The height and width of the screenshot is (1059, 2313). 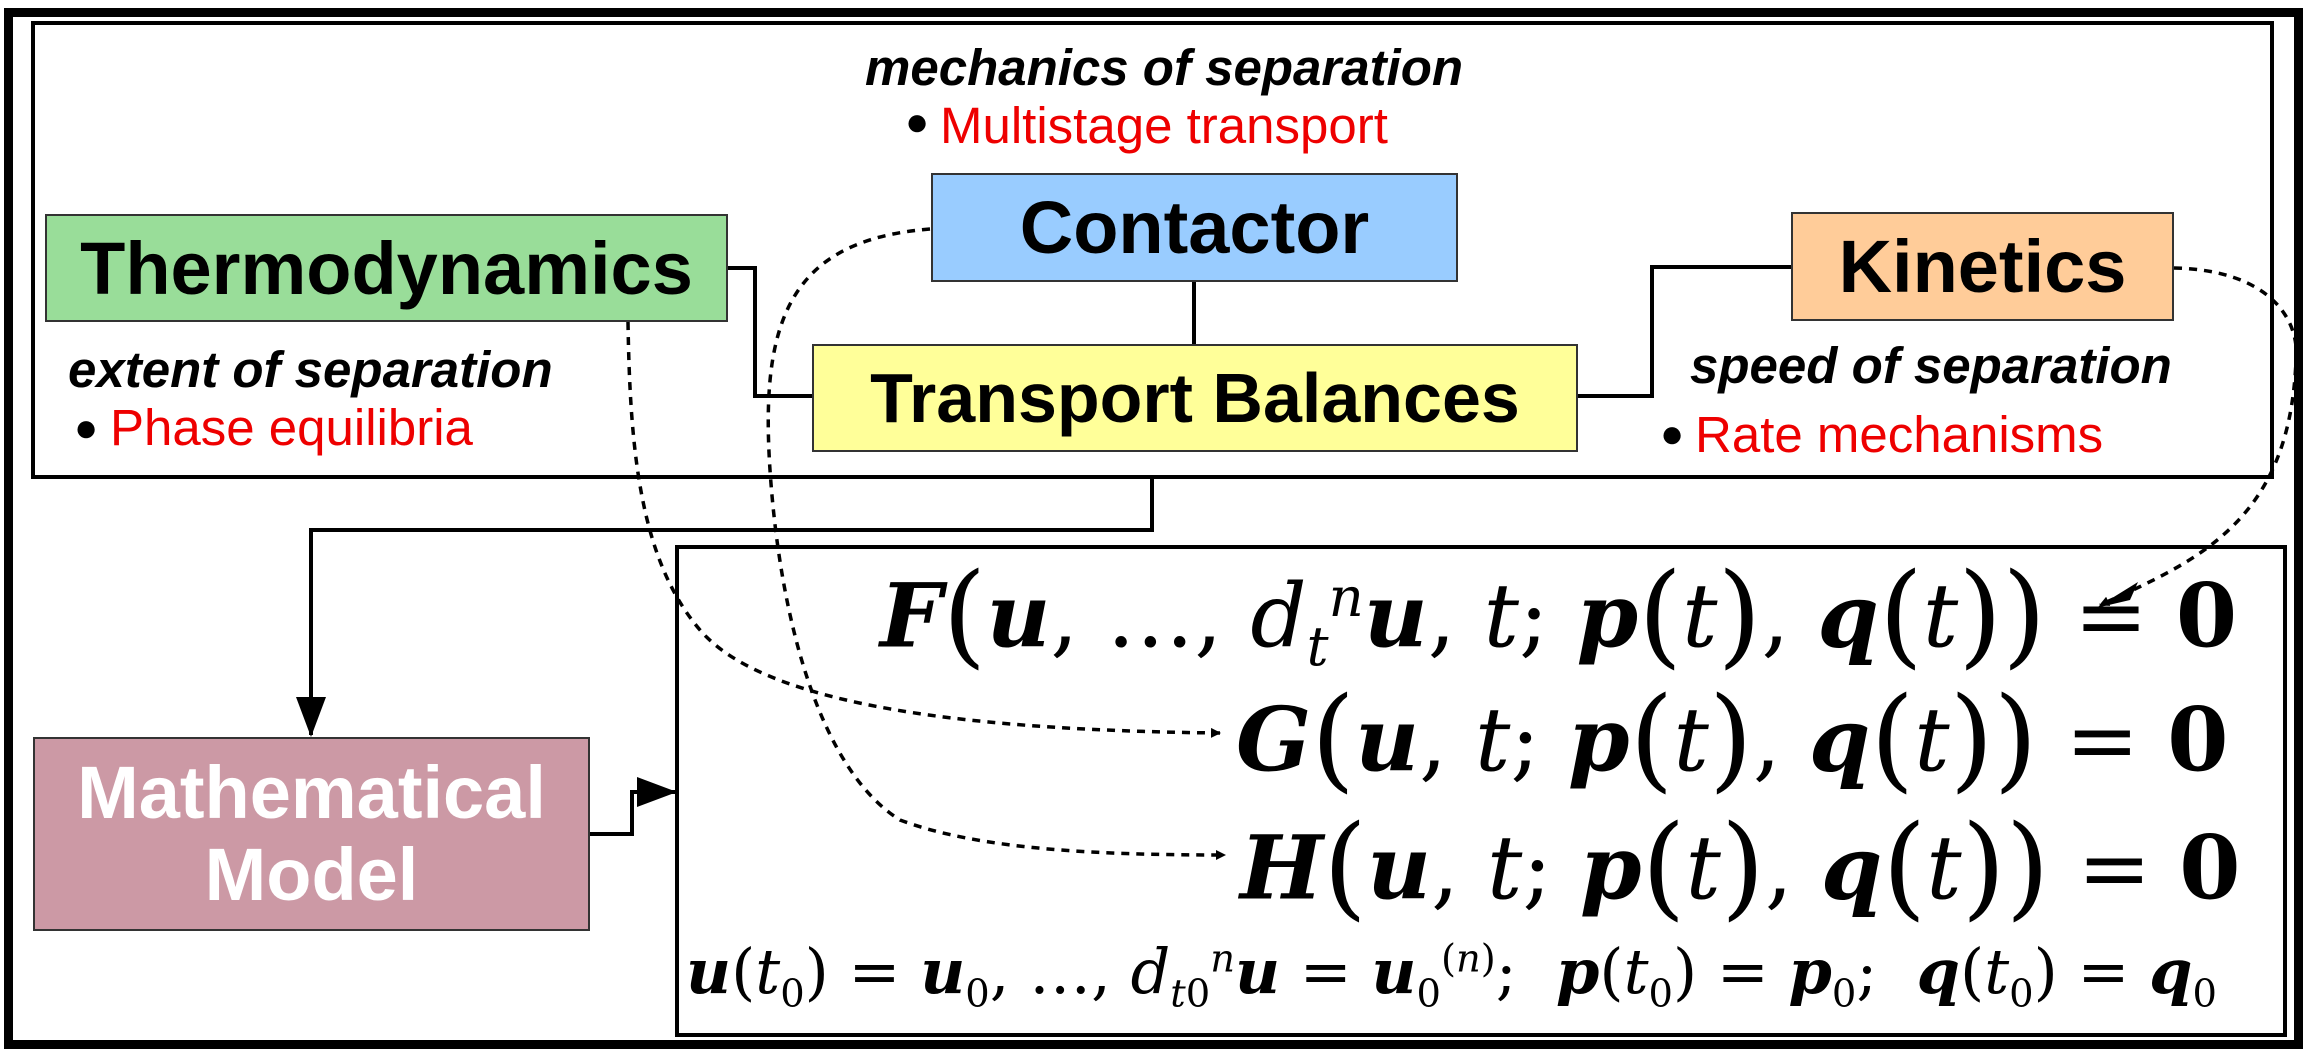 I want to click on kinetics-box: Kinetics, so click(x=1982, y=266).